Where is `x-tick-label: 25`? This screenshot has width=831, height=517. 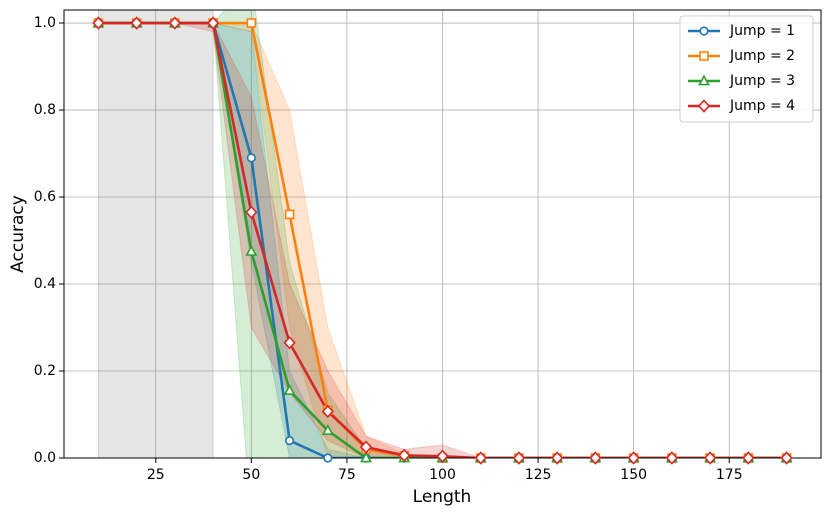 x-tick-label: 25 is located at coordinates (156, 475).